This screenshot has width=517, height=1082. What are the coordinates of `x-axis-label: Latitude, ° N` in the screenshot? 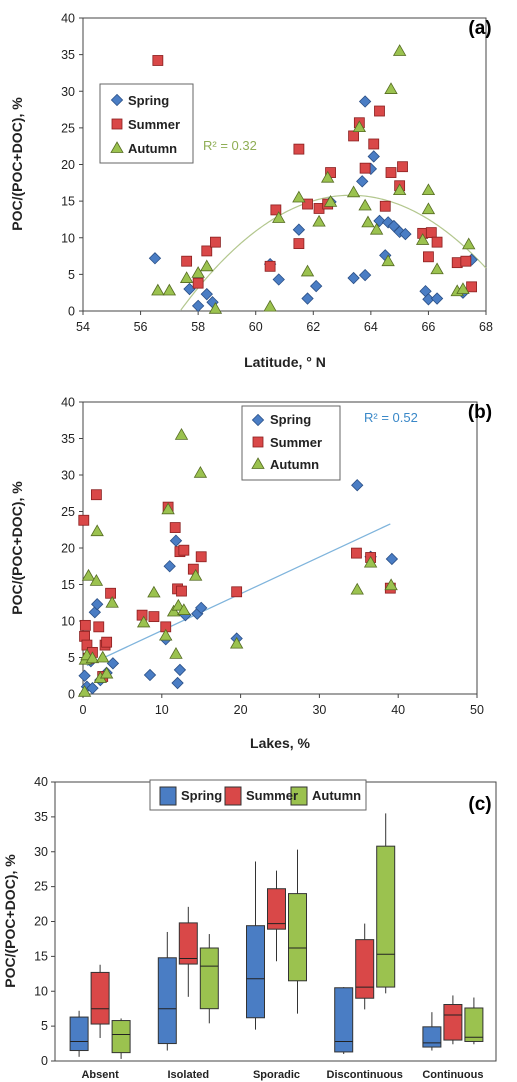 It's located at (285, 362).